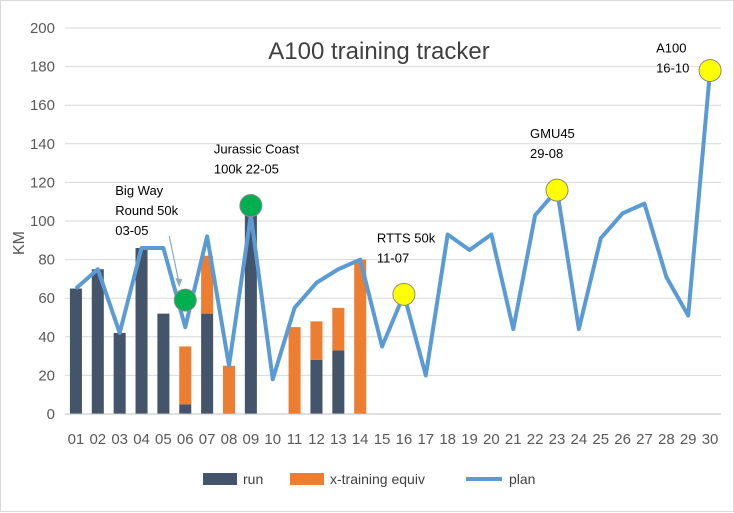 The width and height of the screenshot is (734, 513). What do you see at coordinates (174, 260) in the screenshot?
I see `event-pointer` at bounding box center [174, 260].